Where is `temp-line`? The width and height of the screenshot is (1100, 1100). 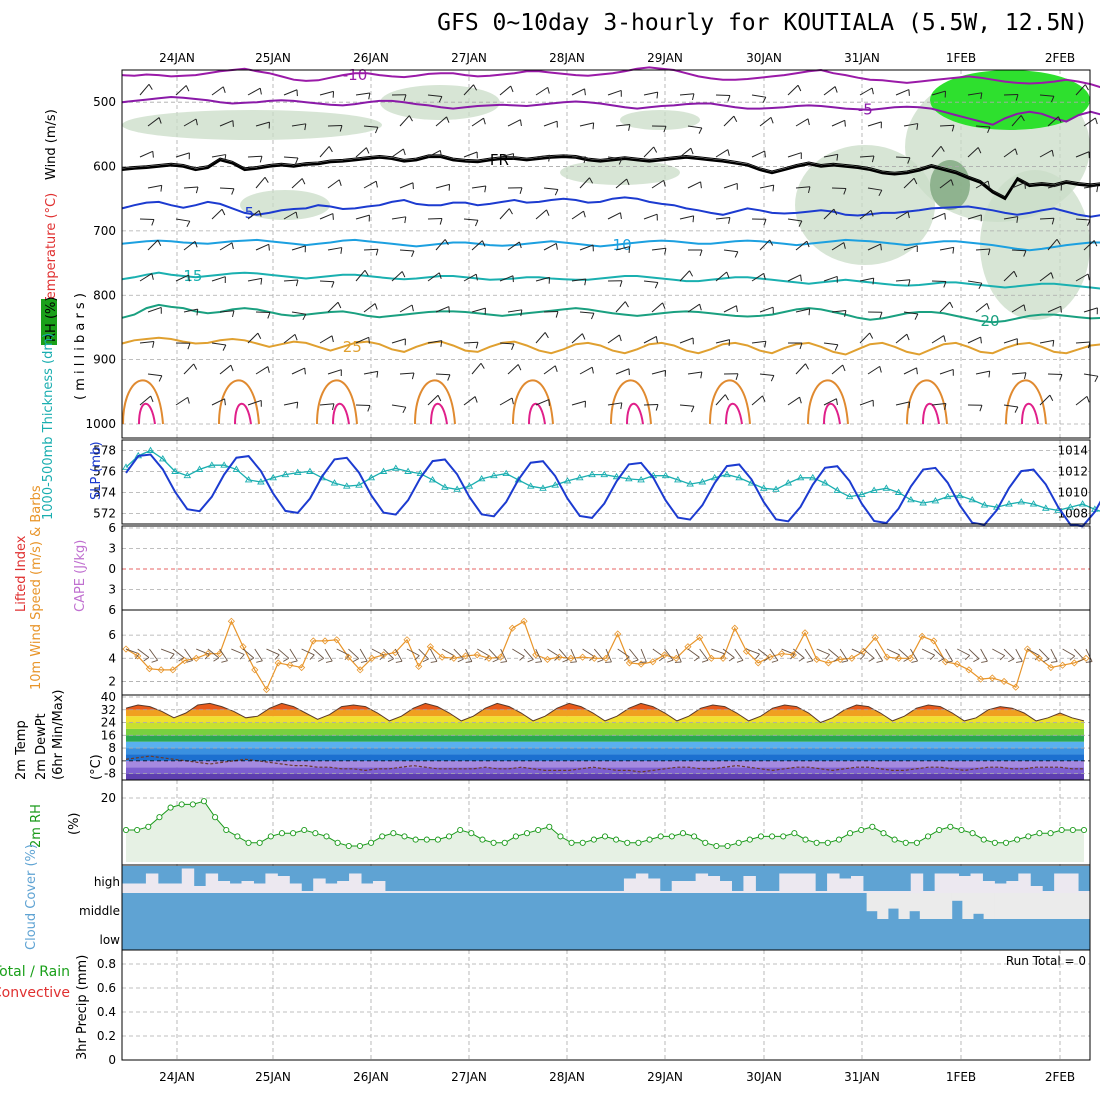 temp-line is located at coordinates (605, 713).